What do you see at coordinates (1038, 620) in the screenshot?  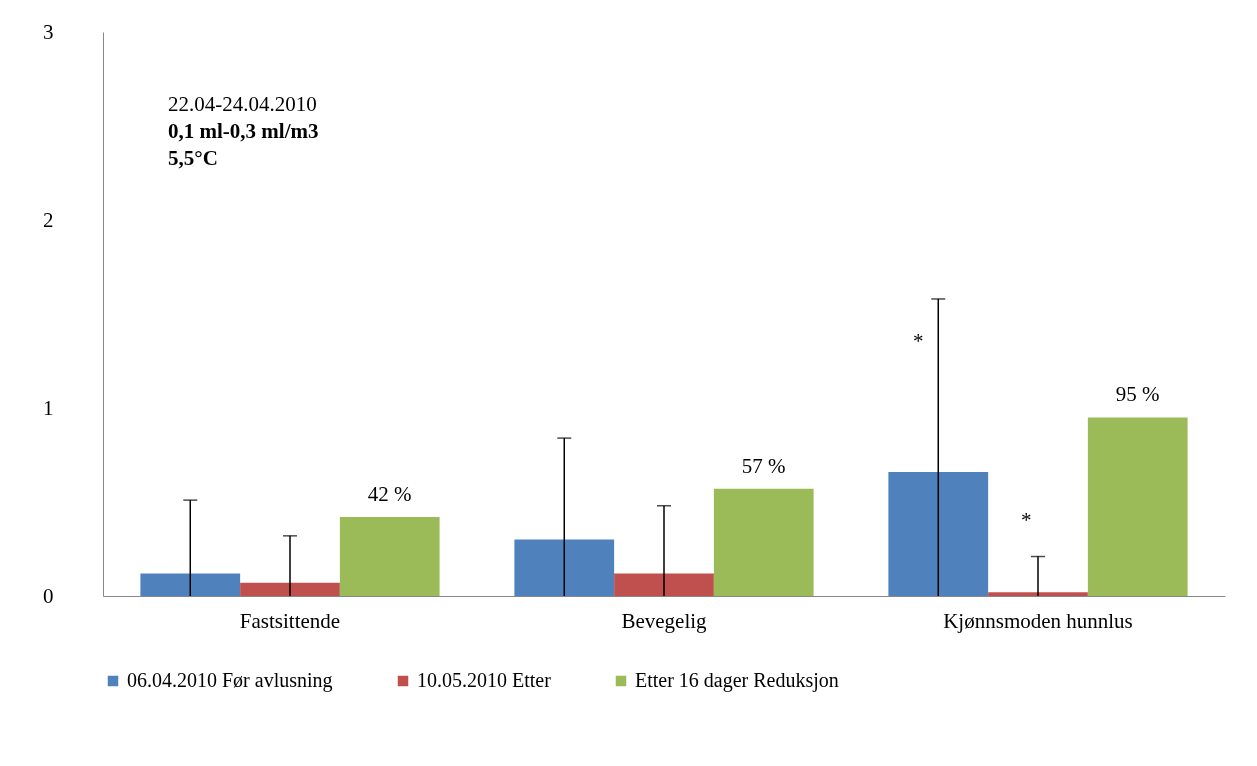 I see `x-tick-label: Kjønnsmoden hunnlus` at bounding box center [1038, 620].